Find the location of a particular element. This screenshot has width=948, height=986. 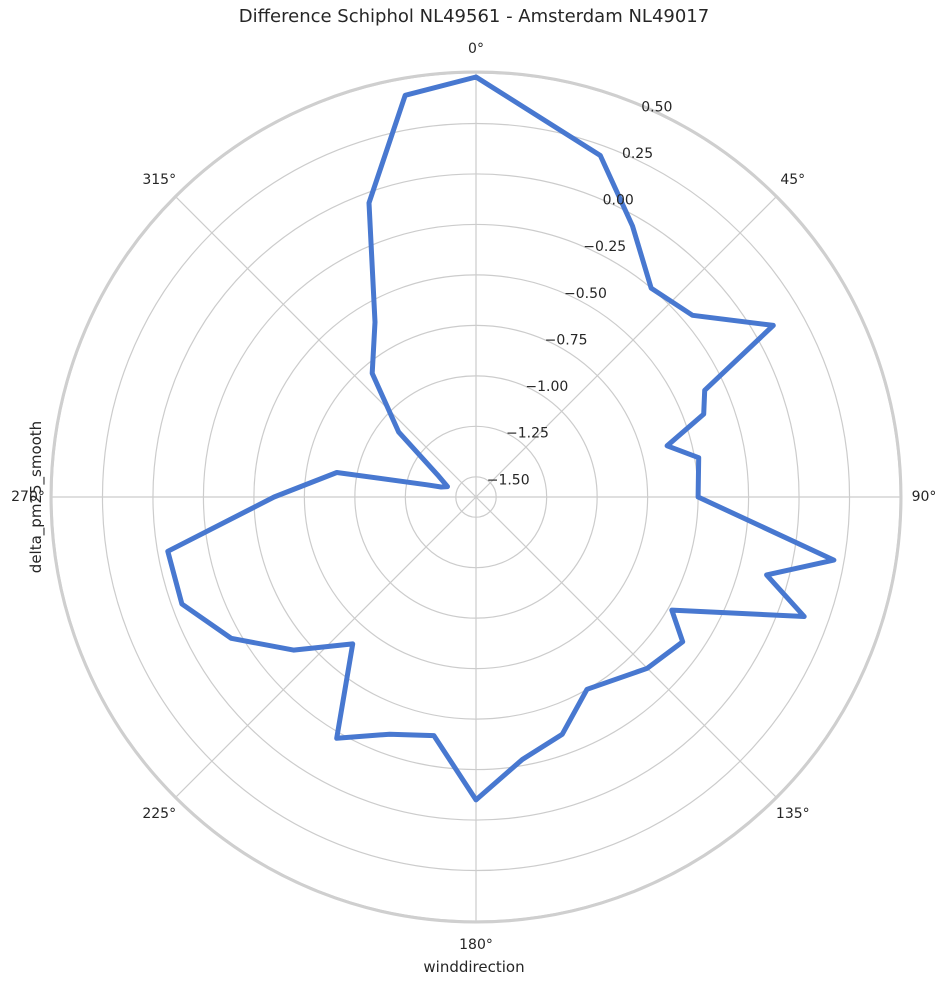

theta-tick-label: 90° is located at coordinates (924, 497).